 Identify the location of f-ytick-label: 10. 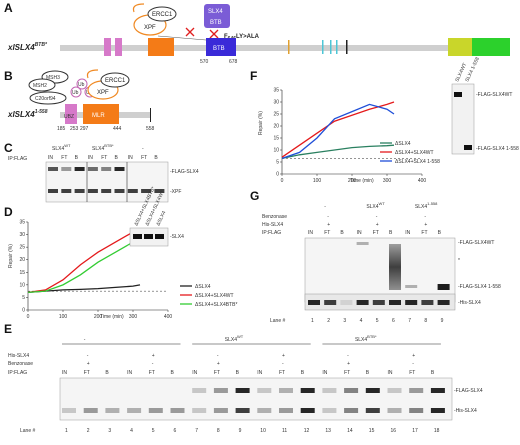
(276, 151).